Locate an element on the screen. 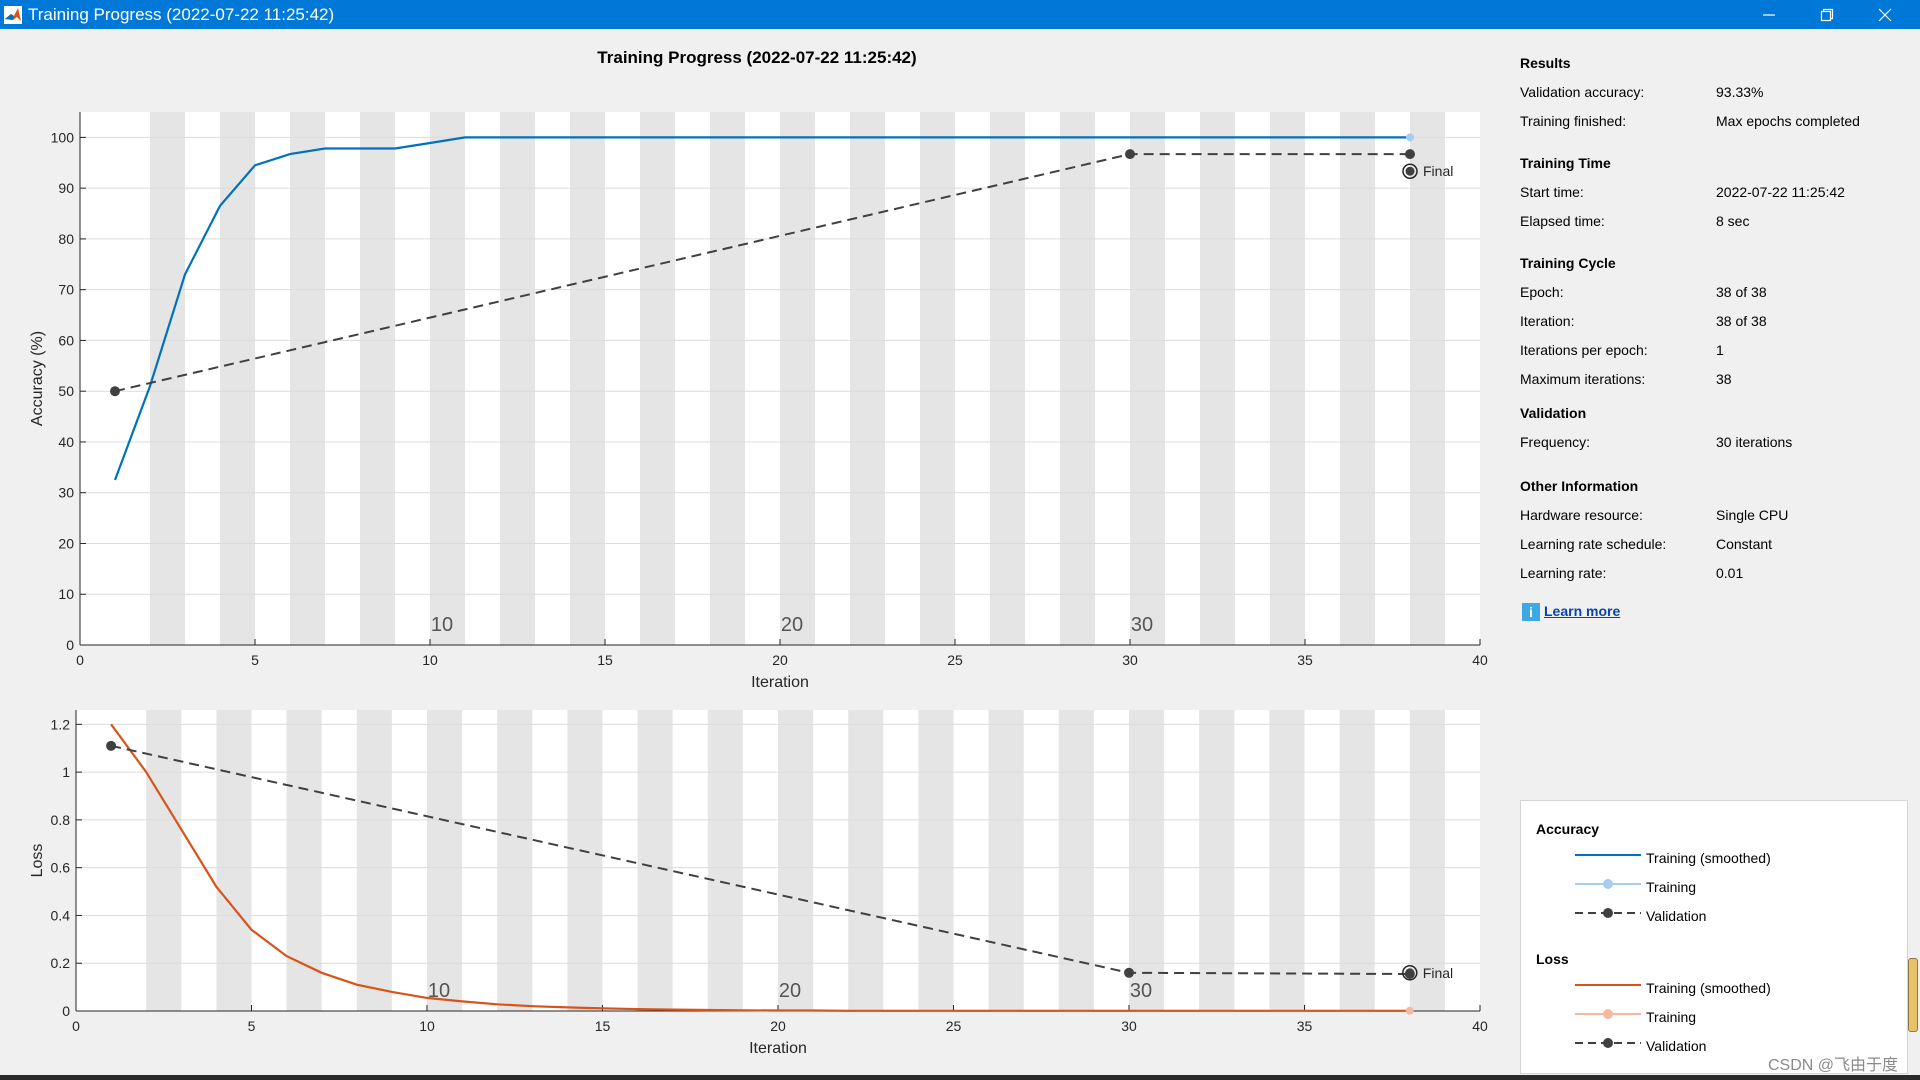 The image size is (1920, 1080). restore-button is located at coordinates (1827, 14).